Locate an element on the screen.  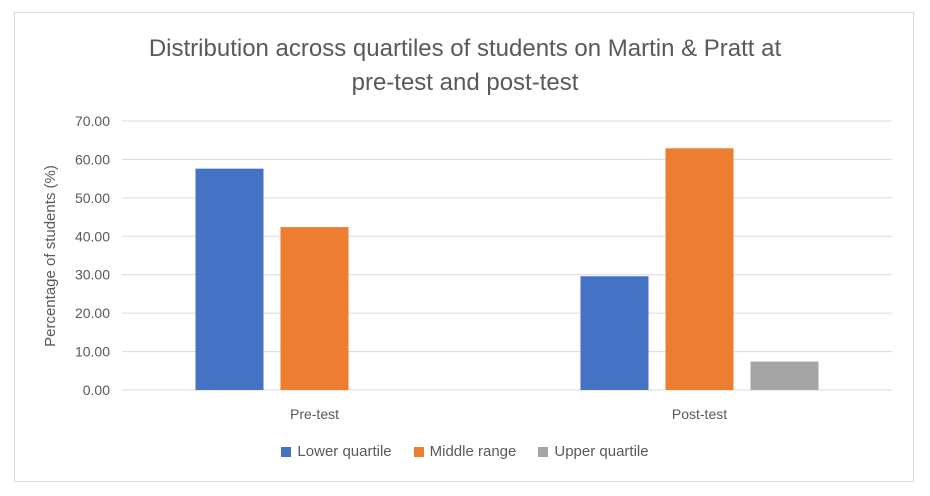
x-axis-ticks: Pre-test Post-test is located at coordinates (508, 414).